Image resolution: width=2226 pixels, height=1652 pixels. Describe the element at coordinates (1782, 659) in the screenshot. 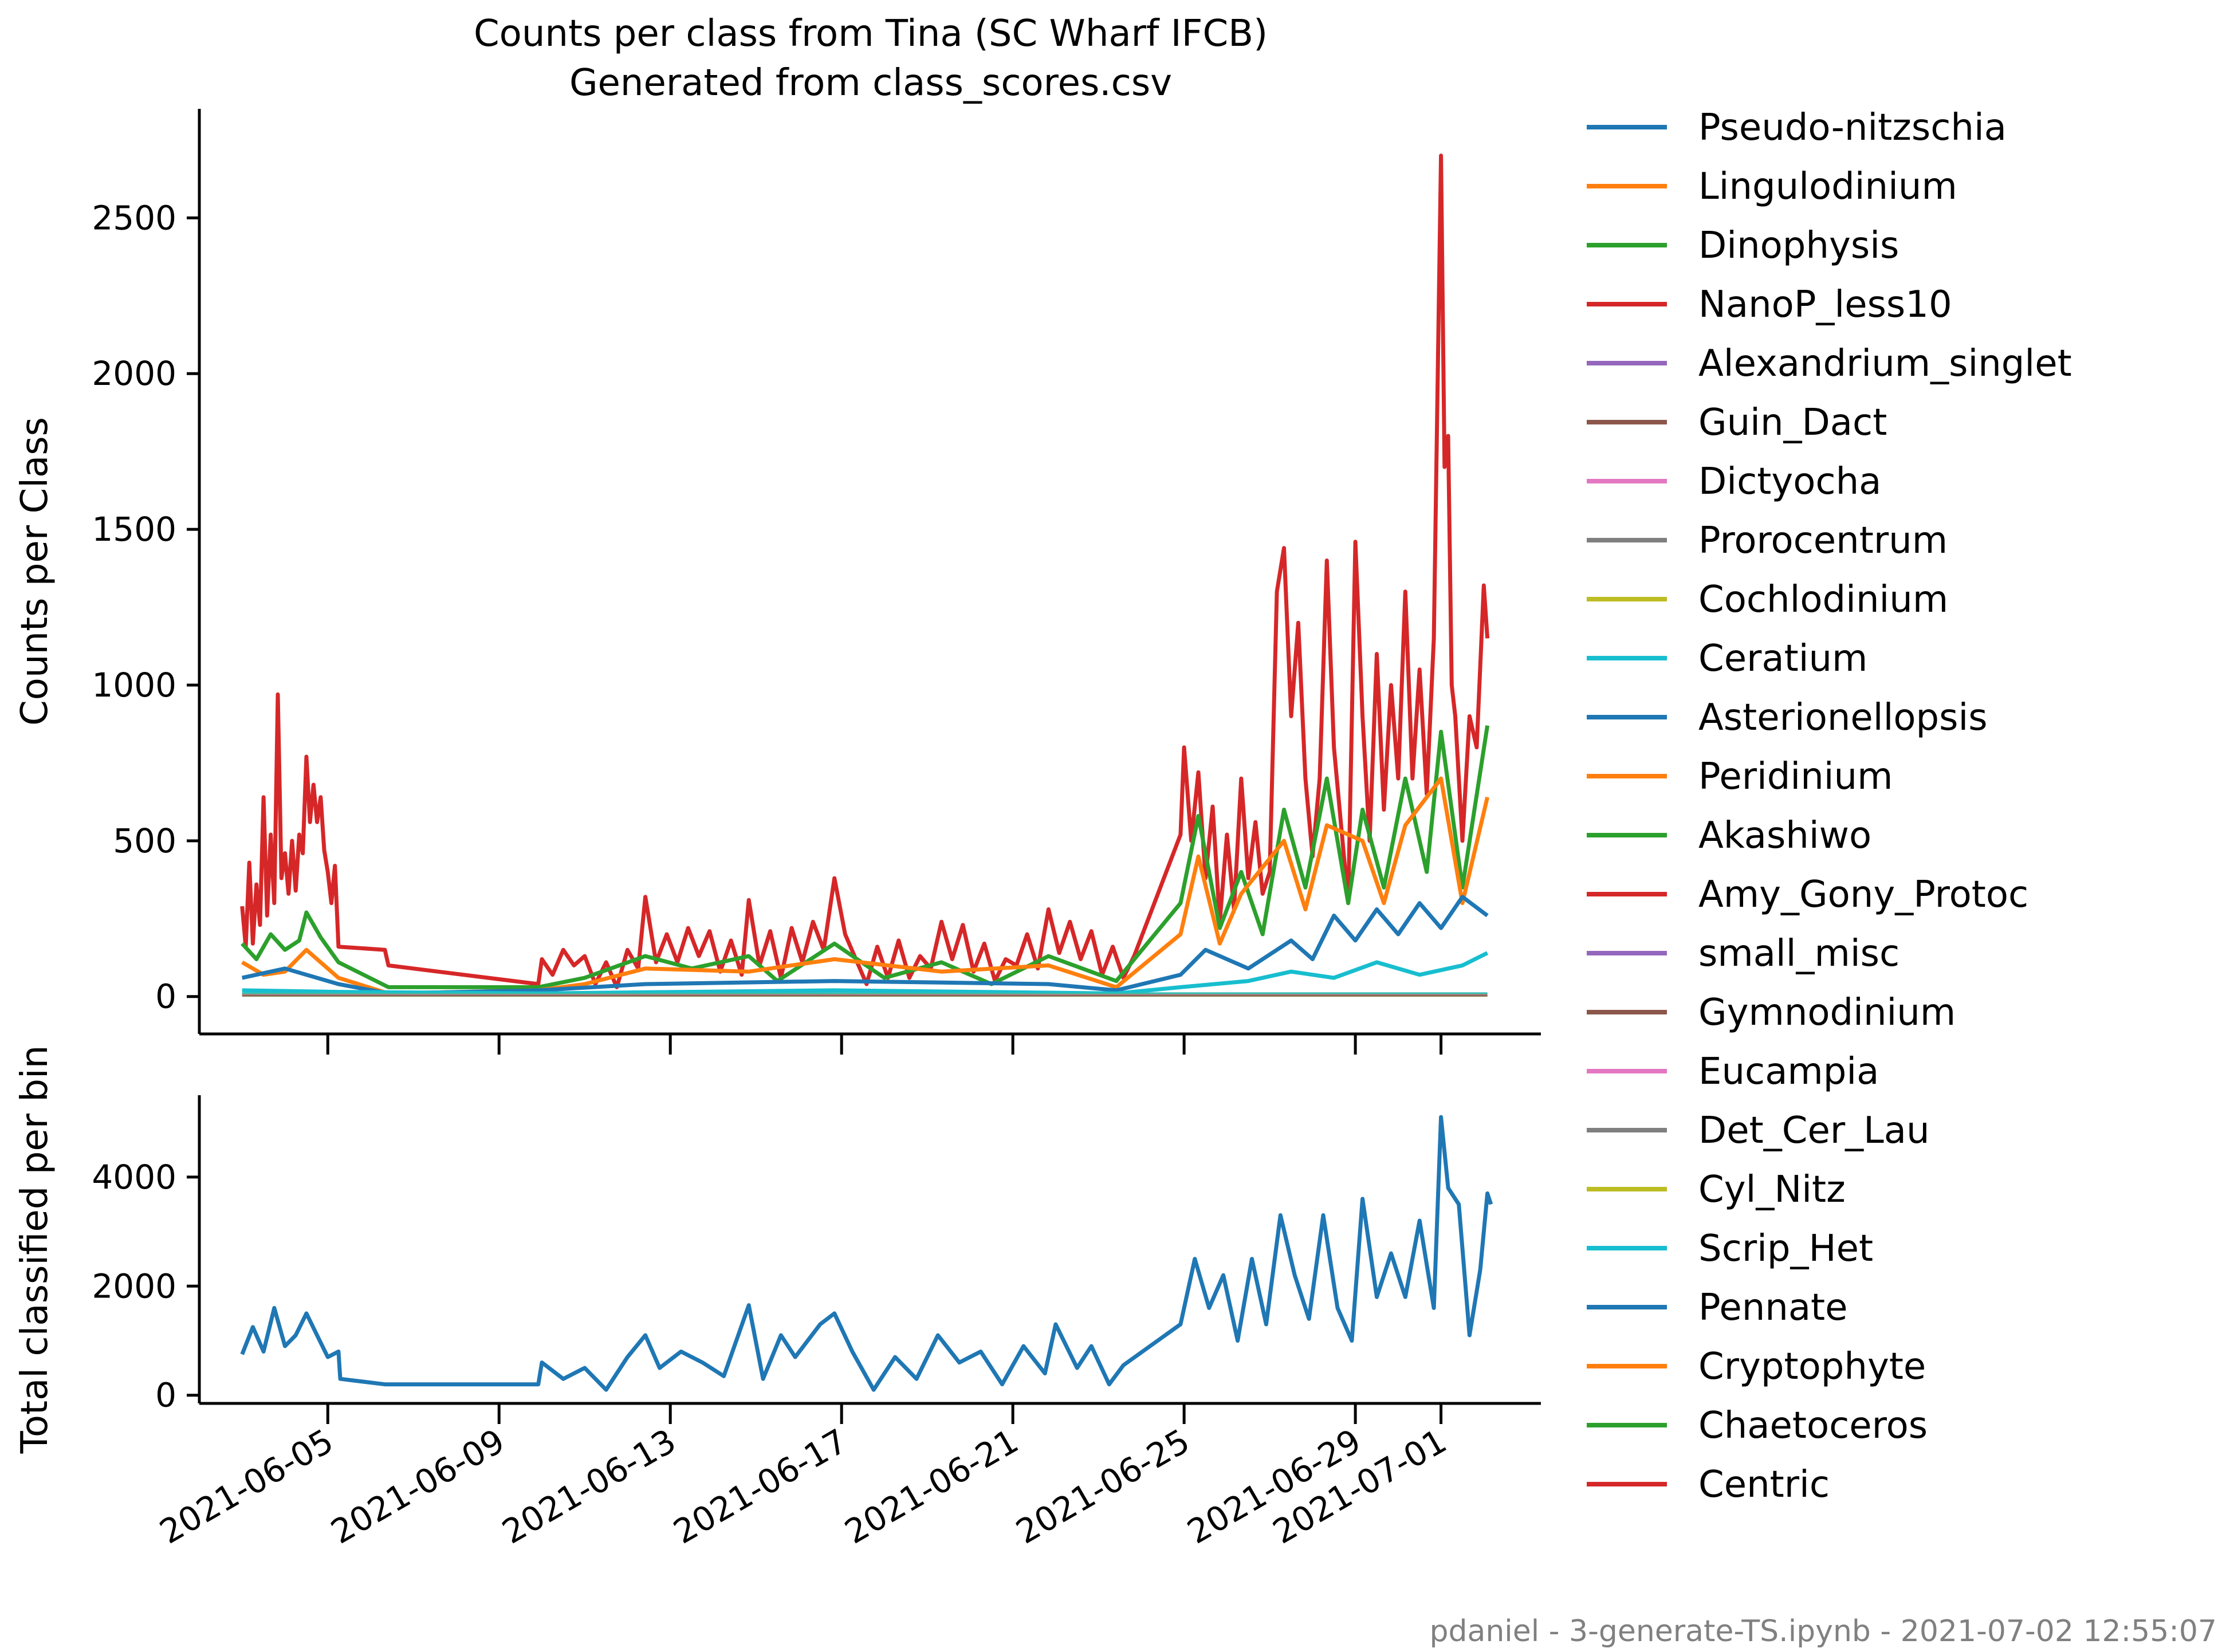

I see `legend-label: Ceratium` at that location.